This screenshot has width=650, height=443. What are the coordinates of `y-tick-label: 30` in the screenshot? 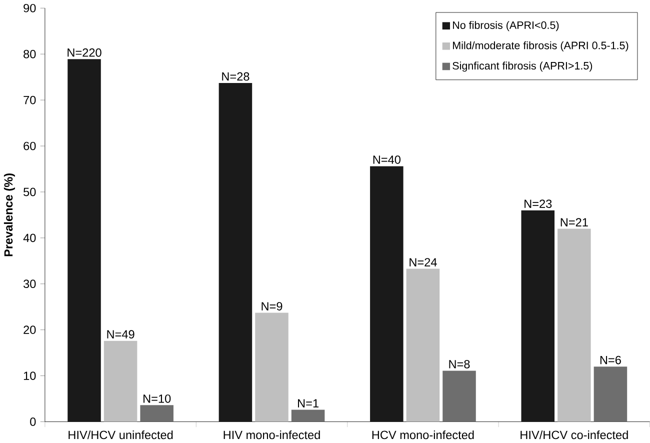 It's located at (30, 284).